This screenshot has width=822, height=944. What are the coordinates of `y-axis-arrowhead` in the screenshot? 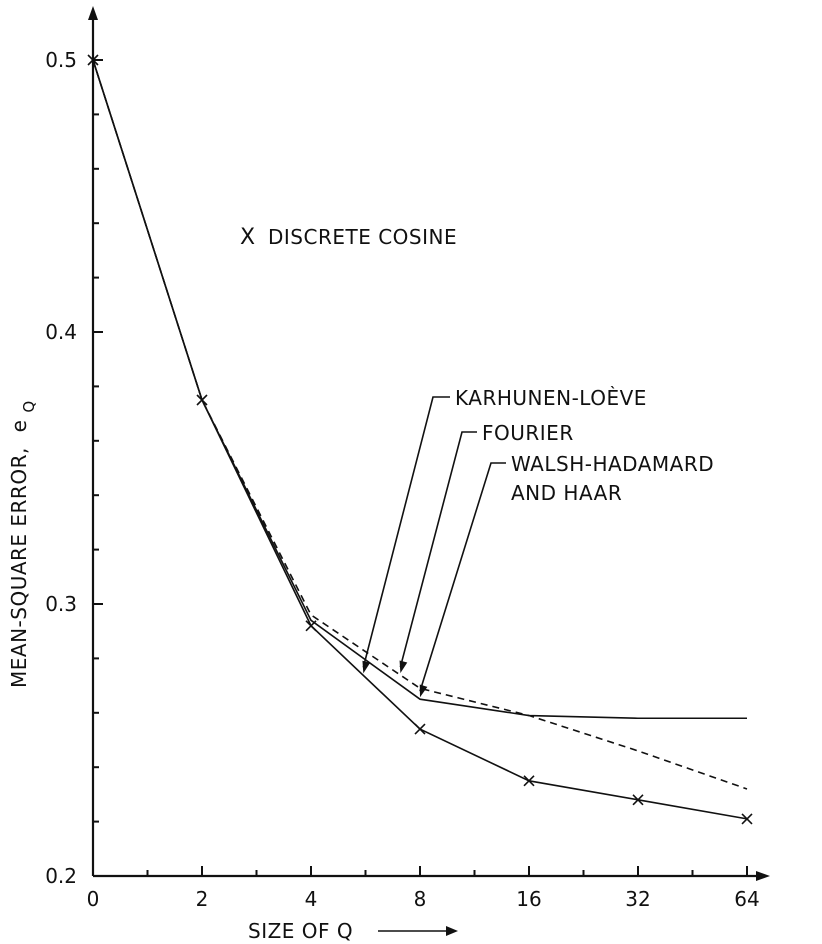 It's located at (93, 13).